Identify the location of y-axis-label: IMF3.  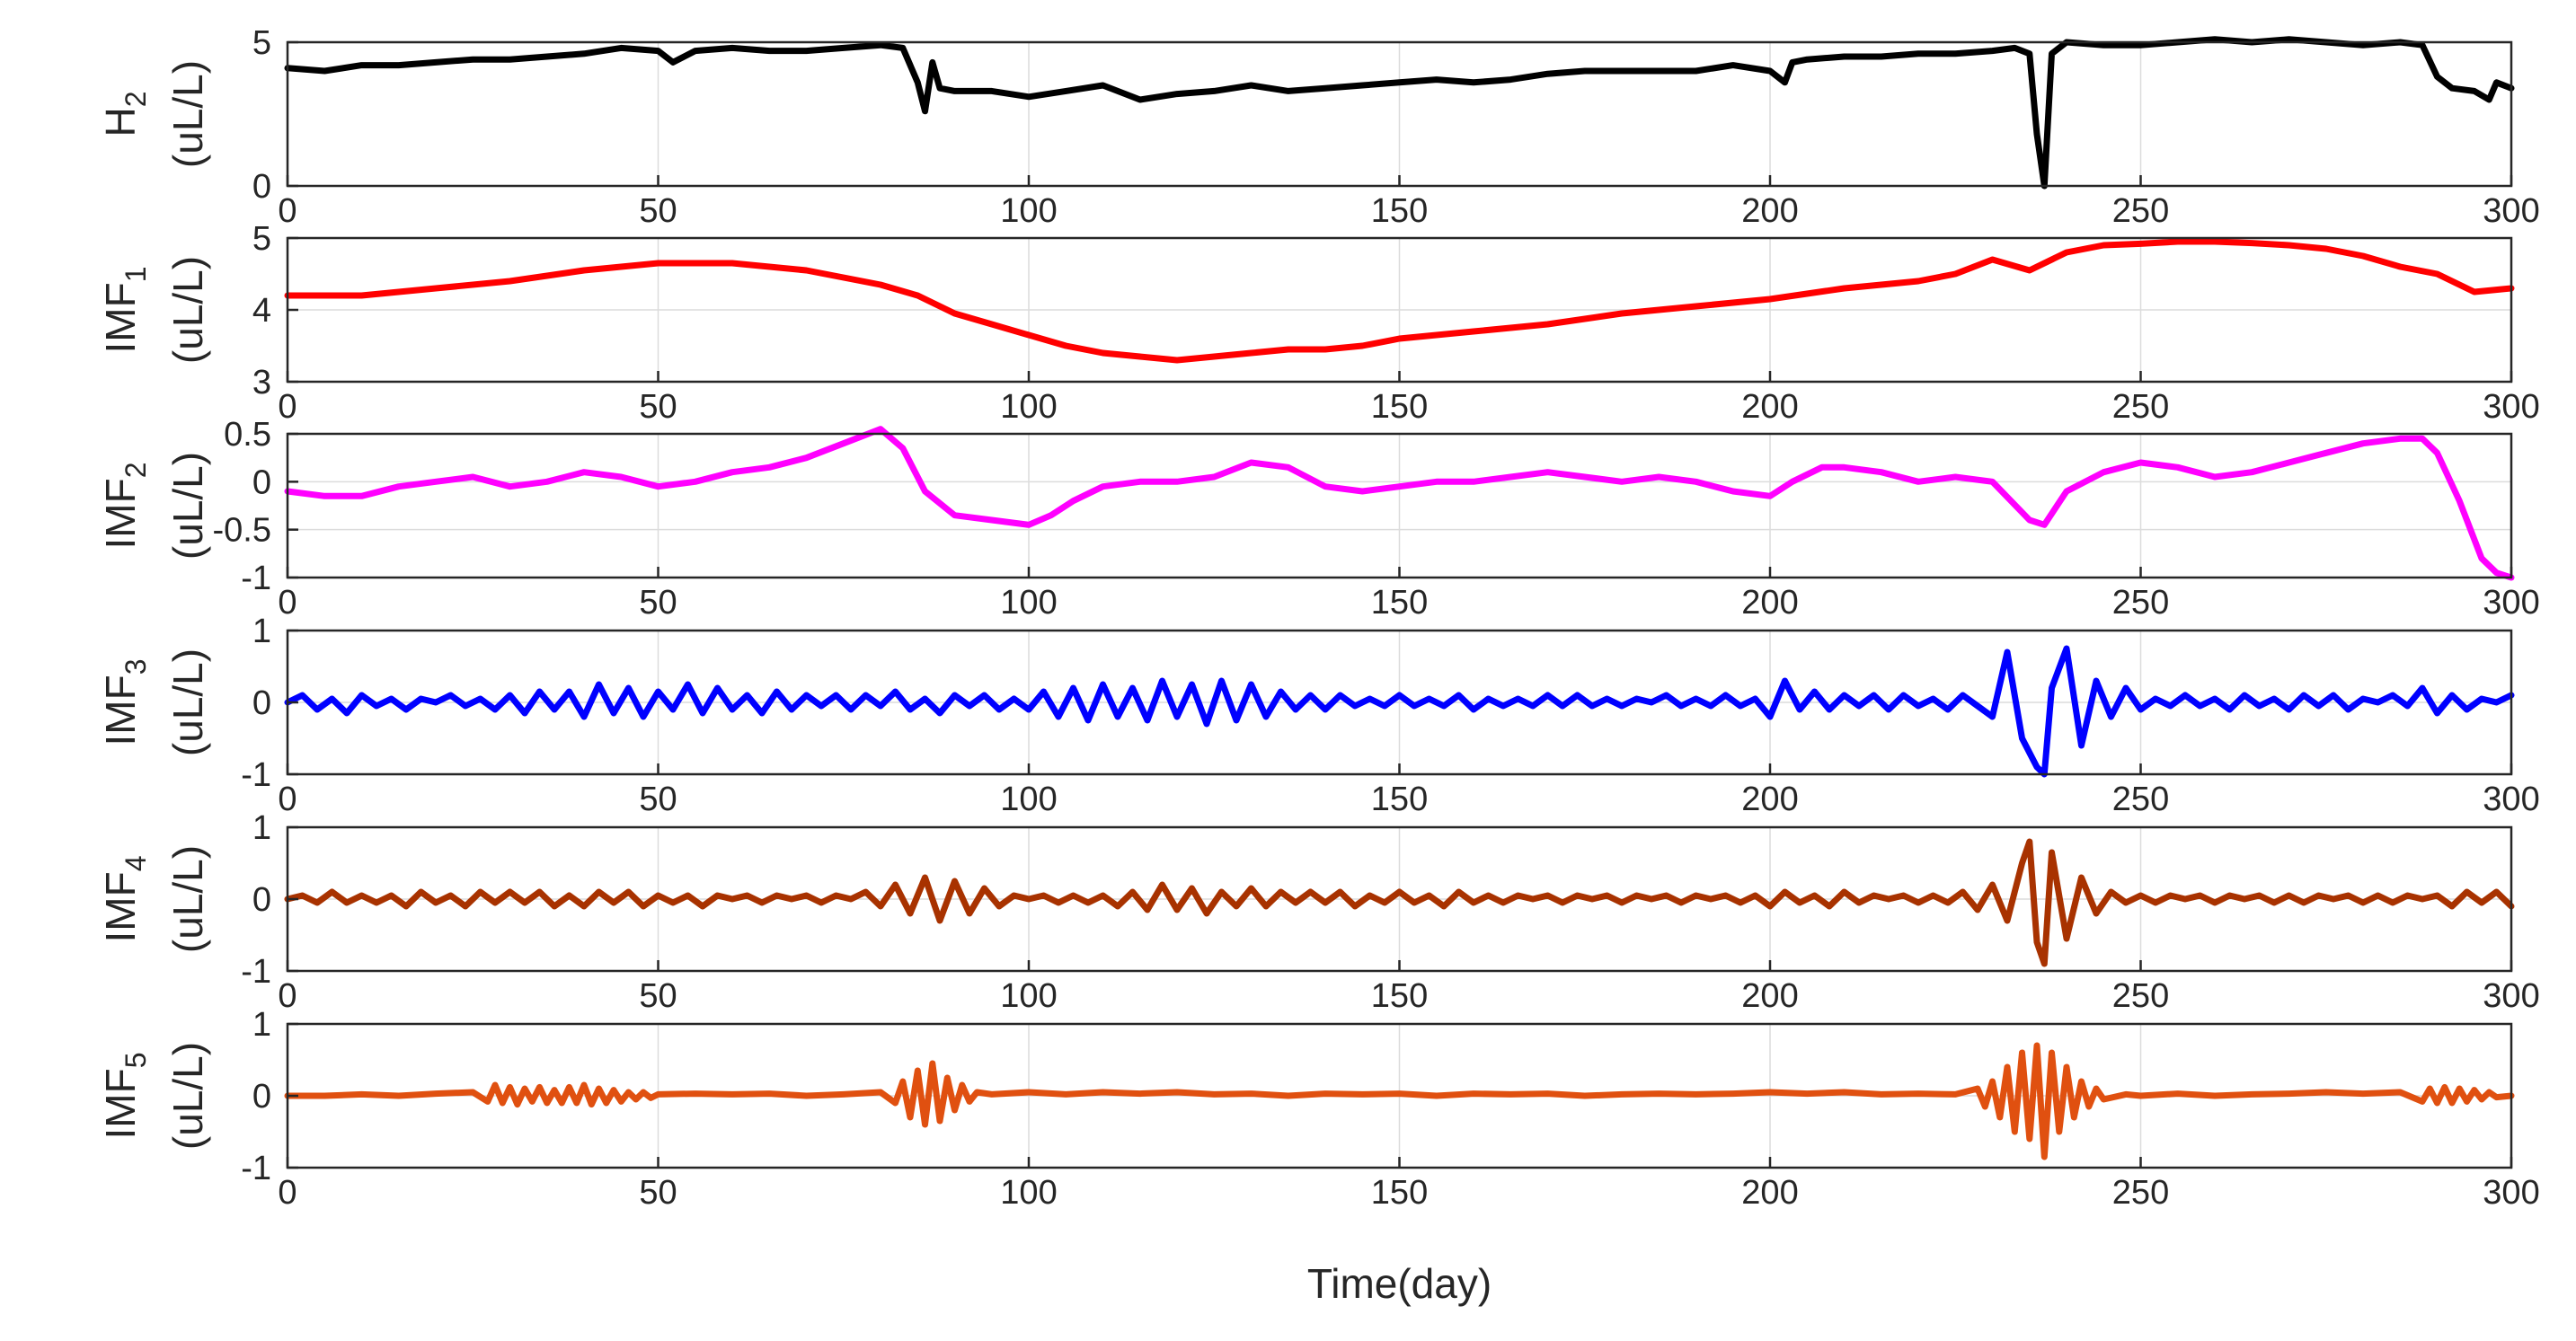
(125, 702).